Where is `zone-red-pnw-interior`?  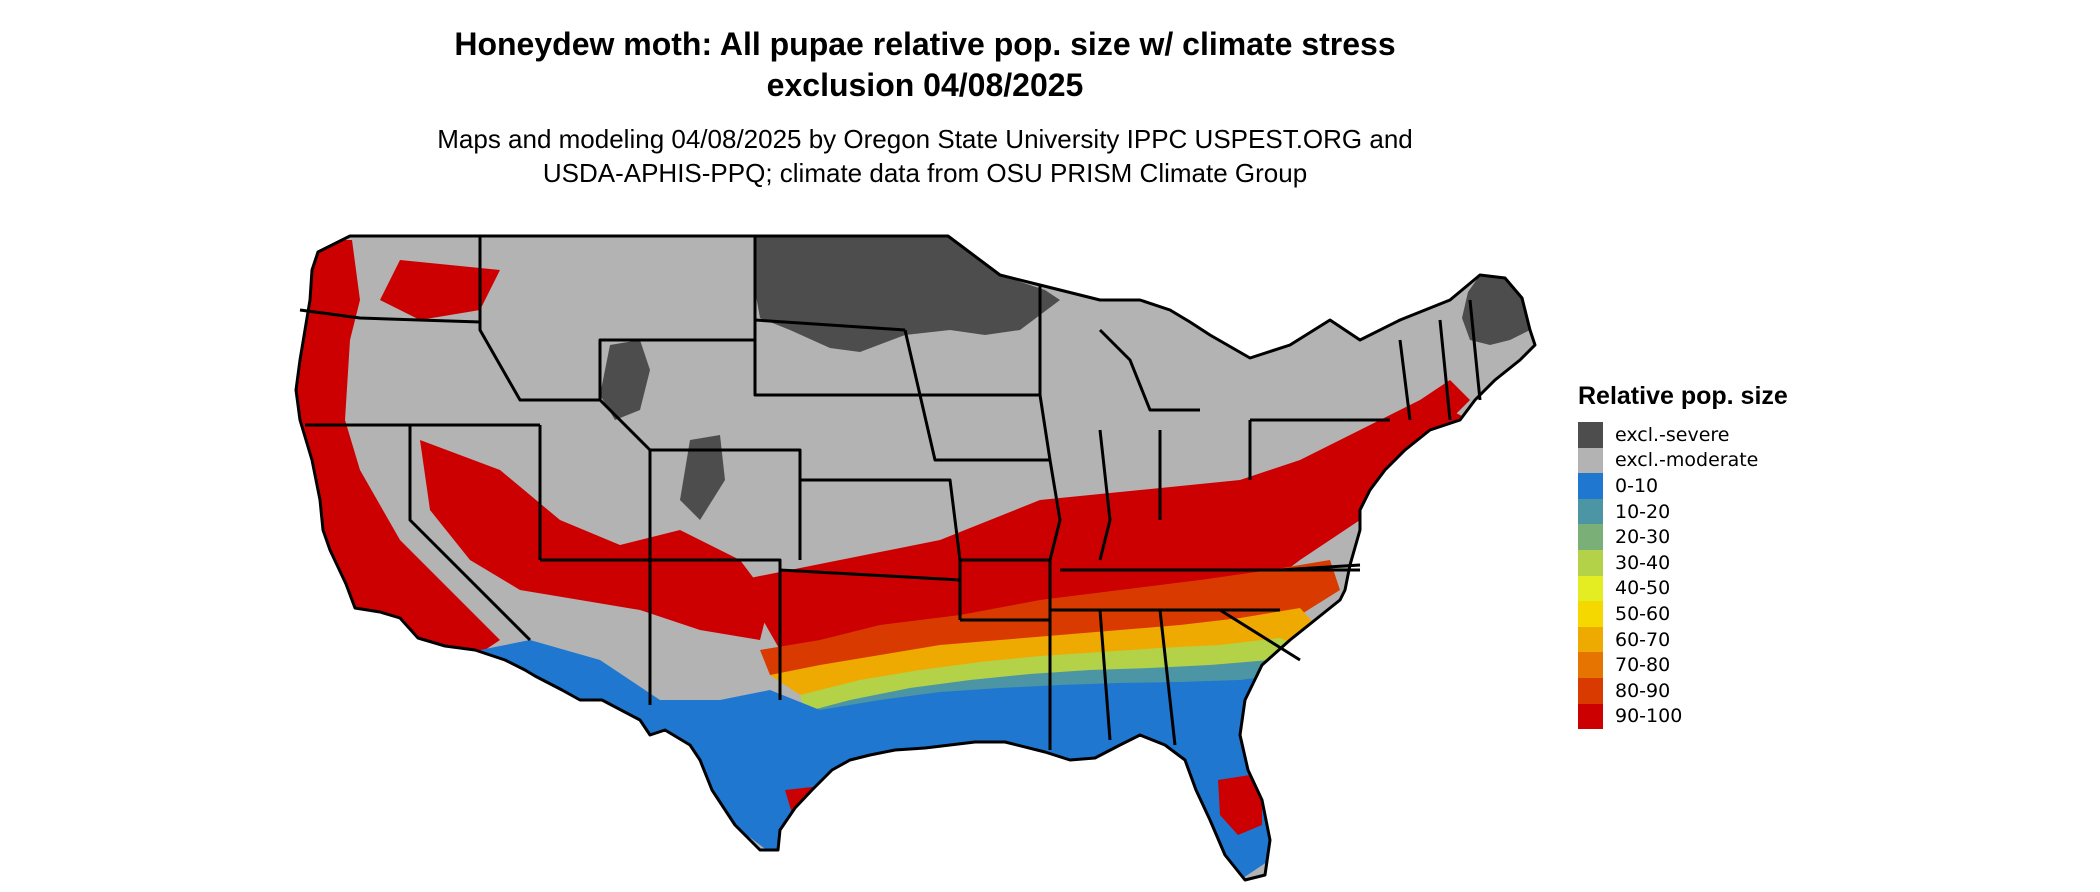 zone-red-pnw-interior is located at coordinates (440, 290).